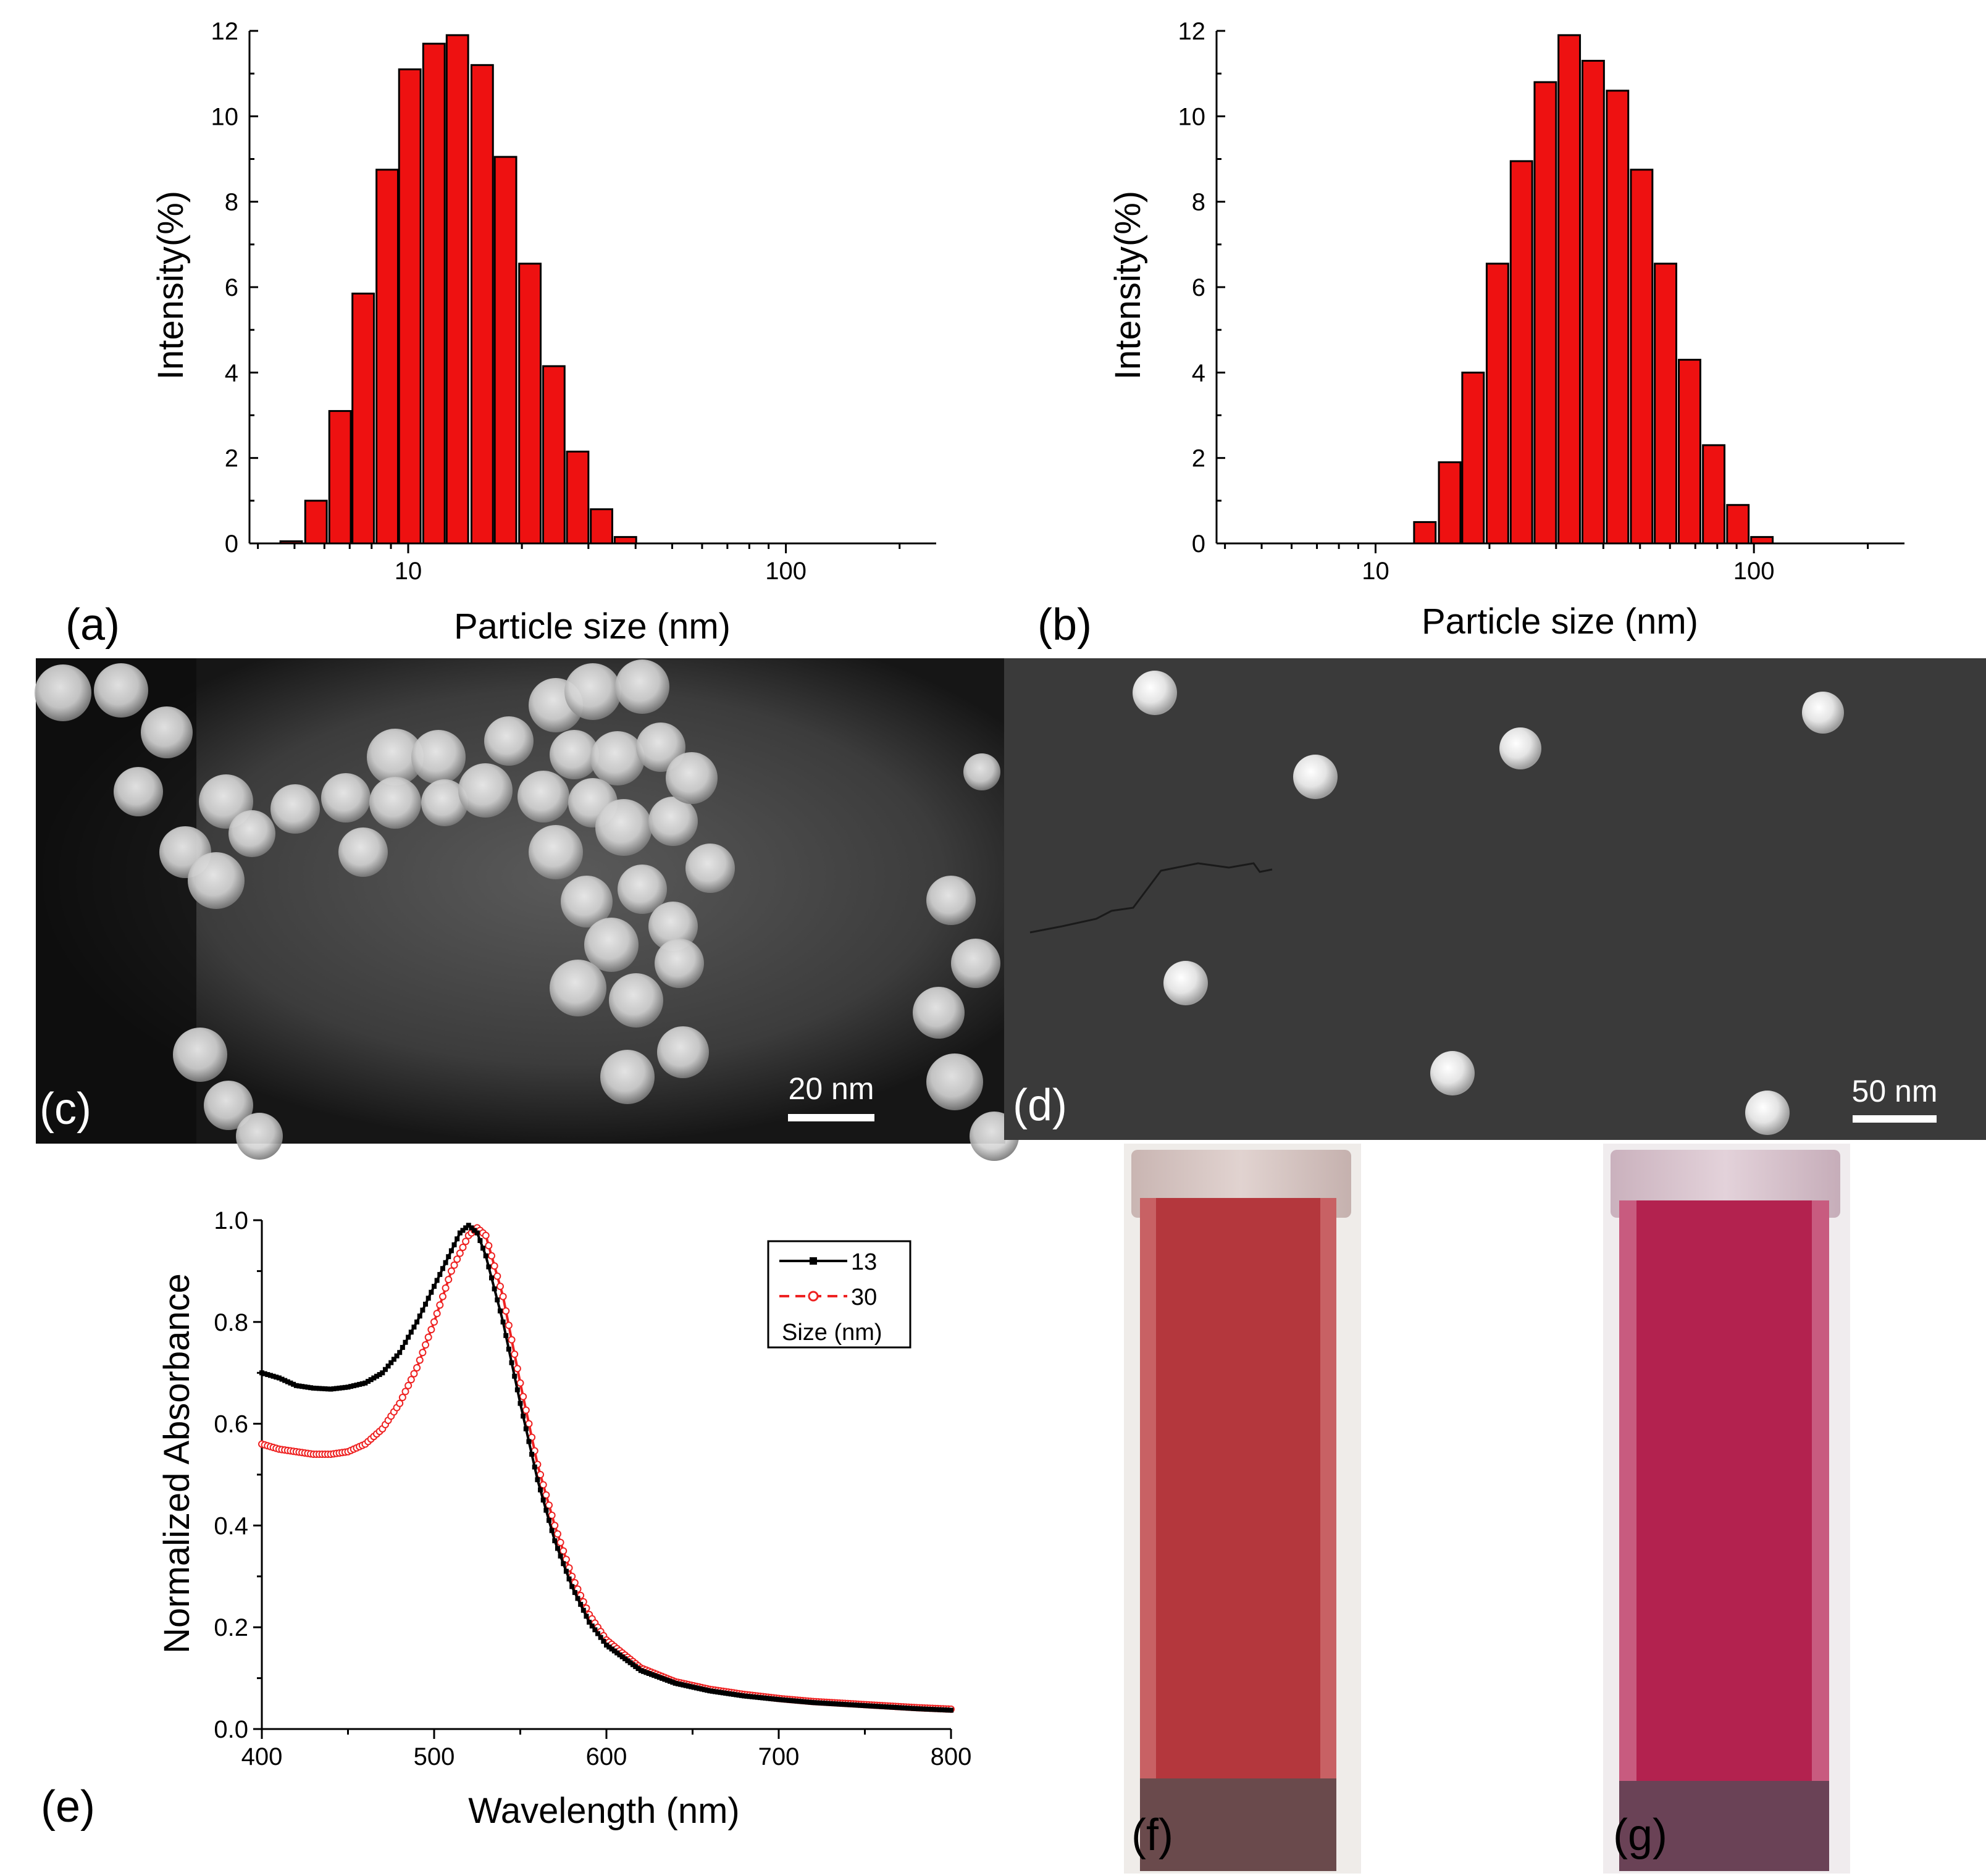 The width and height of the screenshot is (1986, 1876). What do you see at coordinates (458, 289) in the screenshot?
I see `panel-a-bars` at bounding box center [458, 289].